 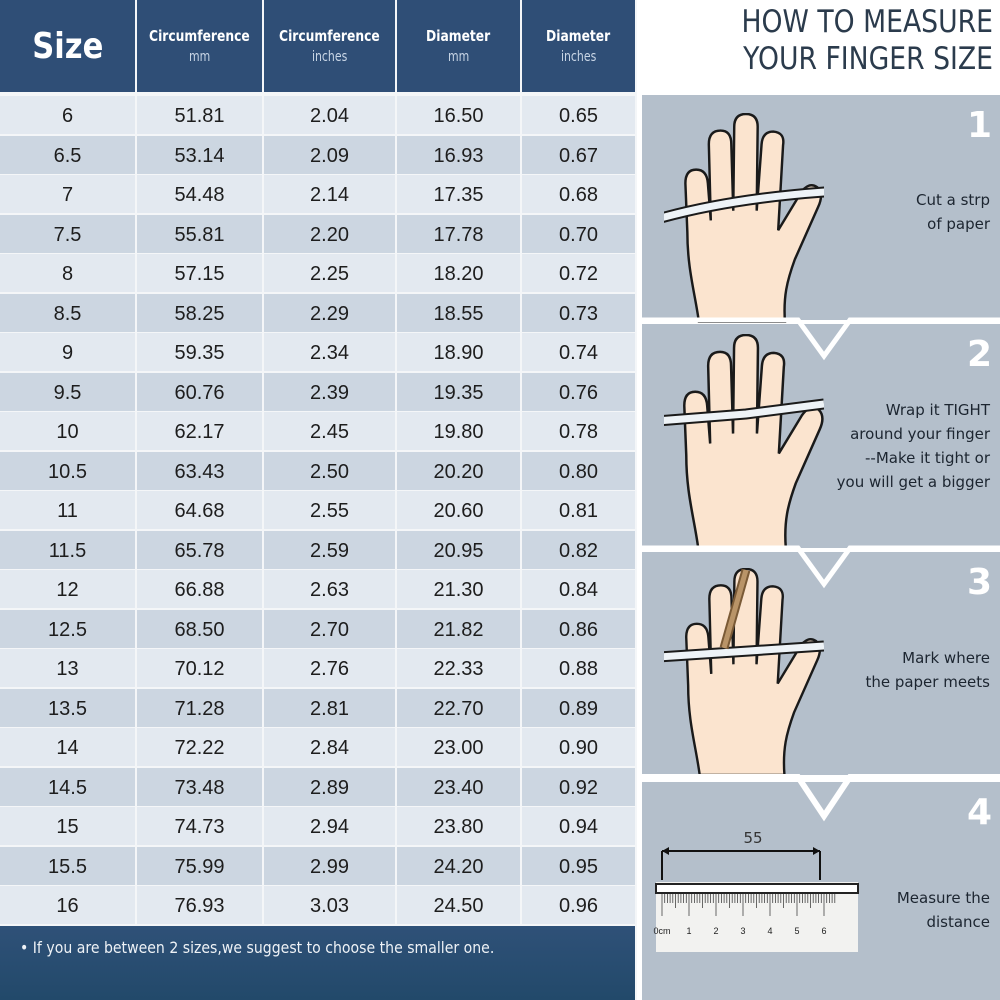 What do you see at coordinates (578, 628) in the screenshot?
I see `table-cell: 0.86` at bounding box center [578, 628].